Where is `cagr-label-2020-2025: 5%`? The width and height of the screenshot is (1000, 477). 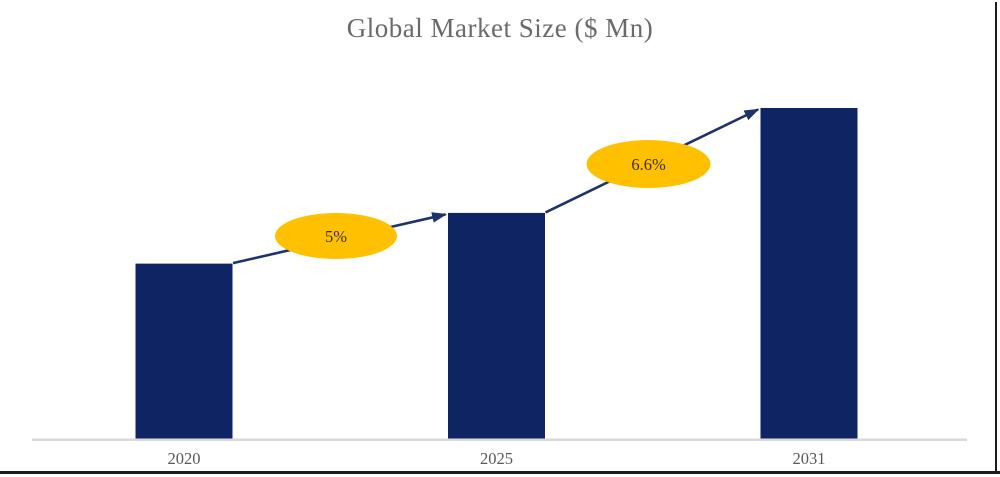
cagr-label-2020-2025: 5% is located at coordinates (336, 236).